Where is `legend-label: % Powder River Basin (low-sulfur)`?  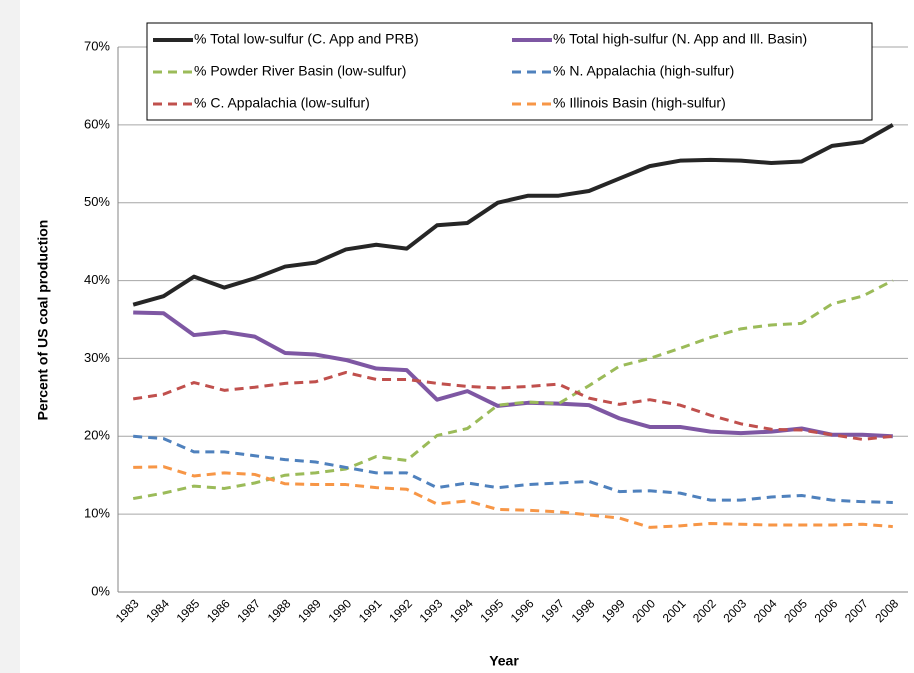 legend-label: % Powder River Basin (low-sulfur) is located at coordinates (300, 71).